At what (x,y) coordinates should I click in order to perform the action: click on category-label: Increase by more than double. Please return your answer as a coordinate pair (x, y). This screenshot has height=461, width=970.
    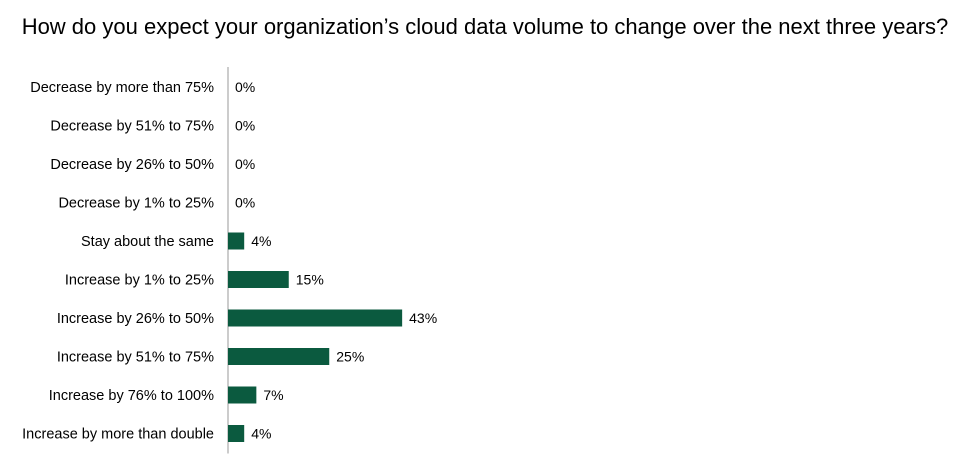
    Looking at the image, I should click on (118, 435).